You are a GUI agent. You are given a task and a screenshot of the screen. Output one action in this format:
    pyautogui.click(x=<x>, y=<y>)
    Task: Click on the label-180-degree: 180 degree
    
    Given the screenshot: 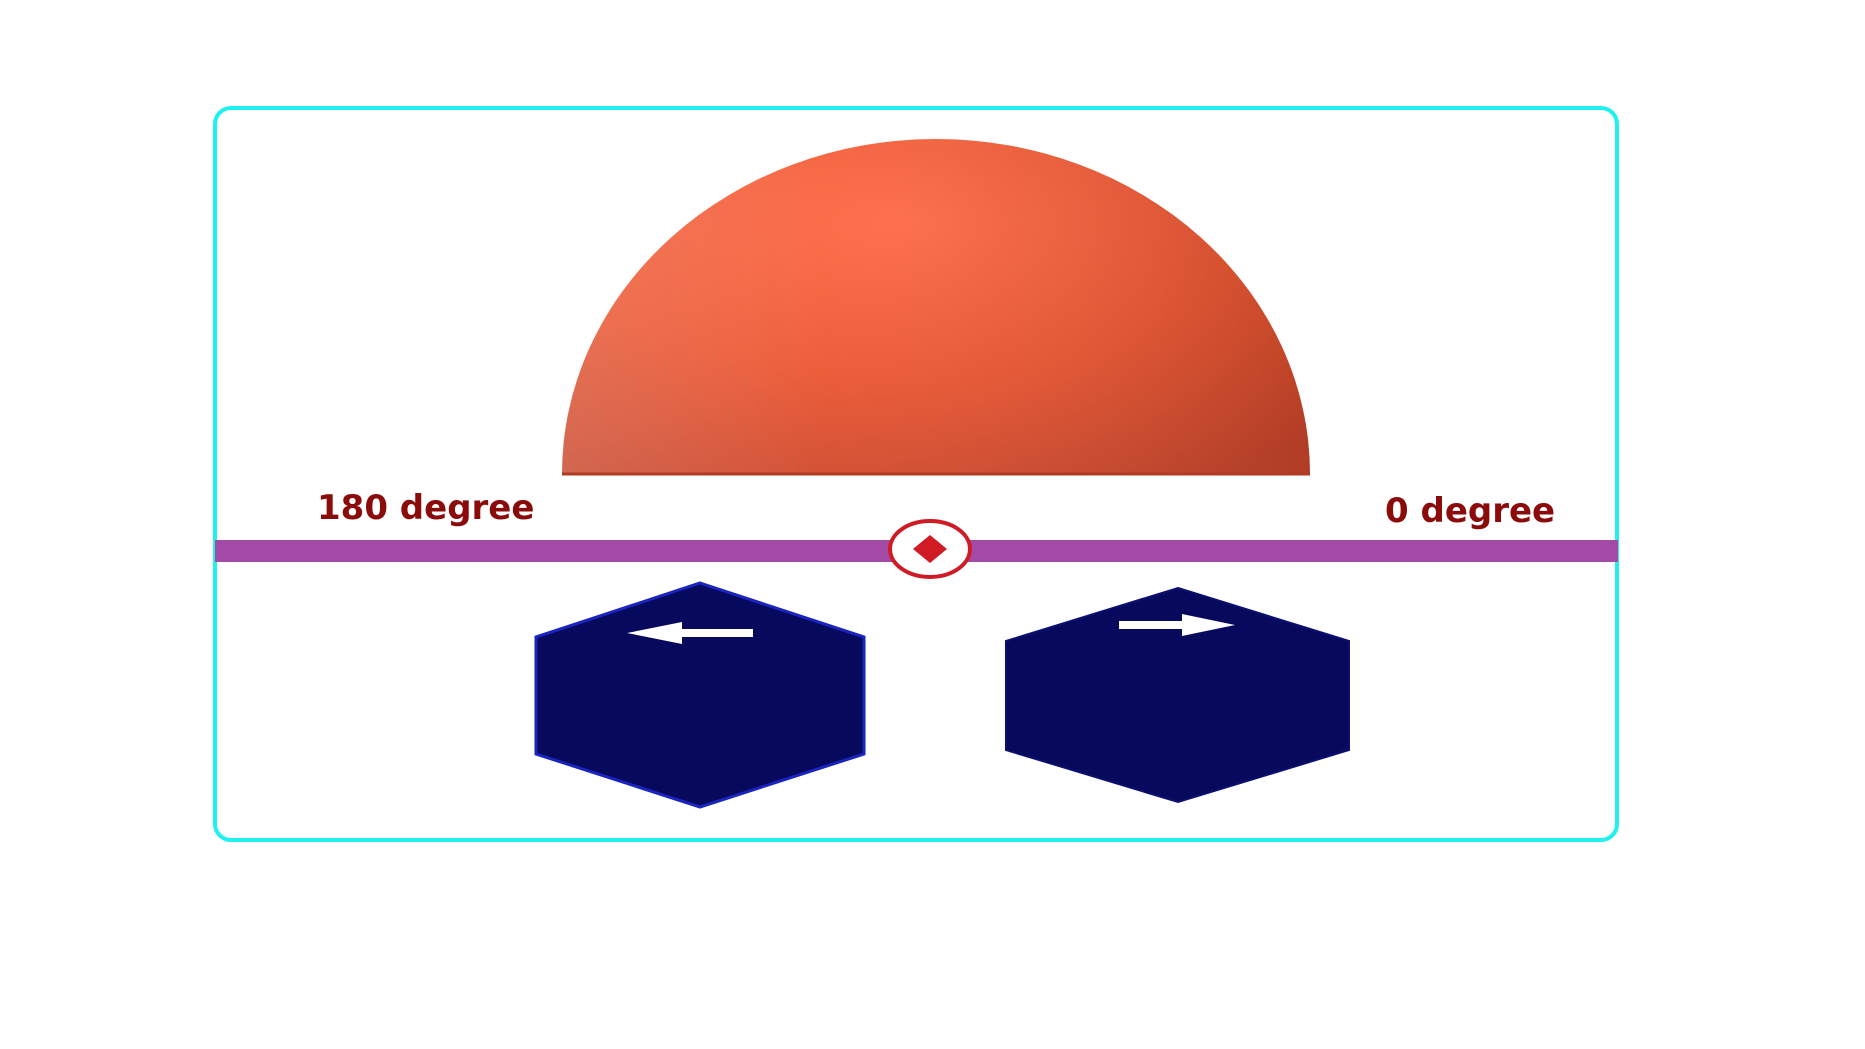 What is the action you would take?
    pyautogui.click(x=425, y=508)
    